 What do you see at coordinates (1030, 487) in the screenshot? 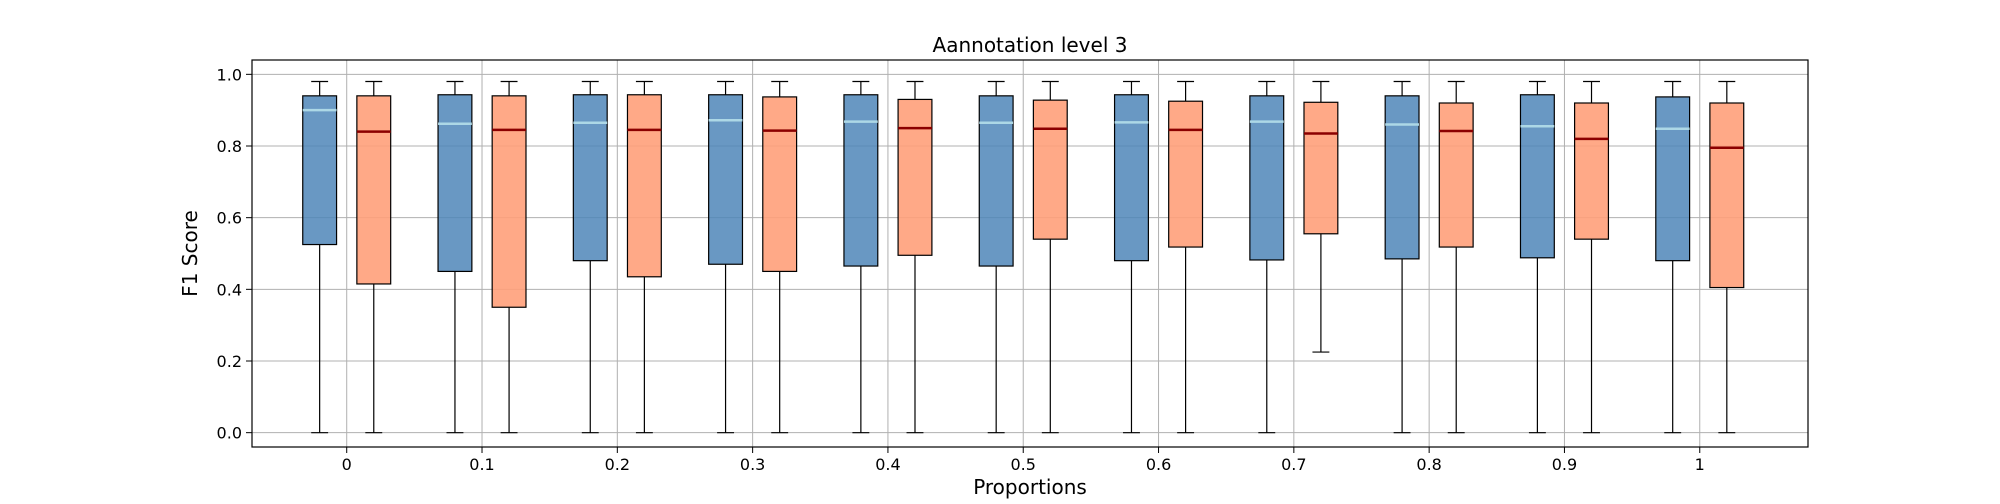
I see `x-axis-label: Proportions` at bounding box center [1030, 487].